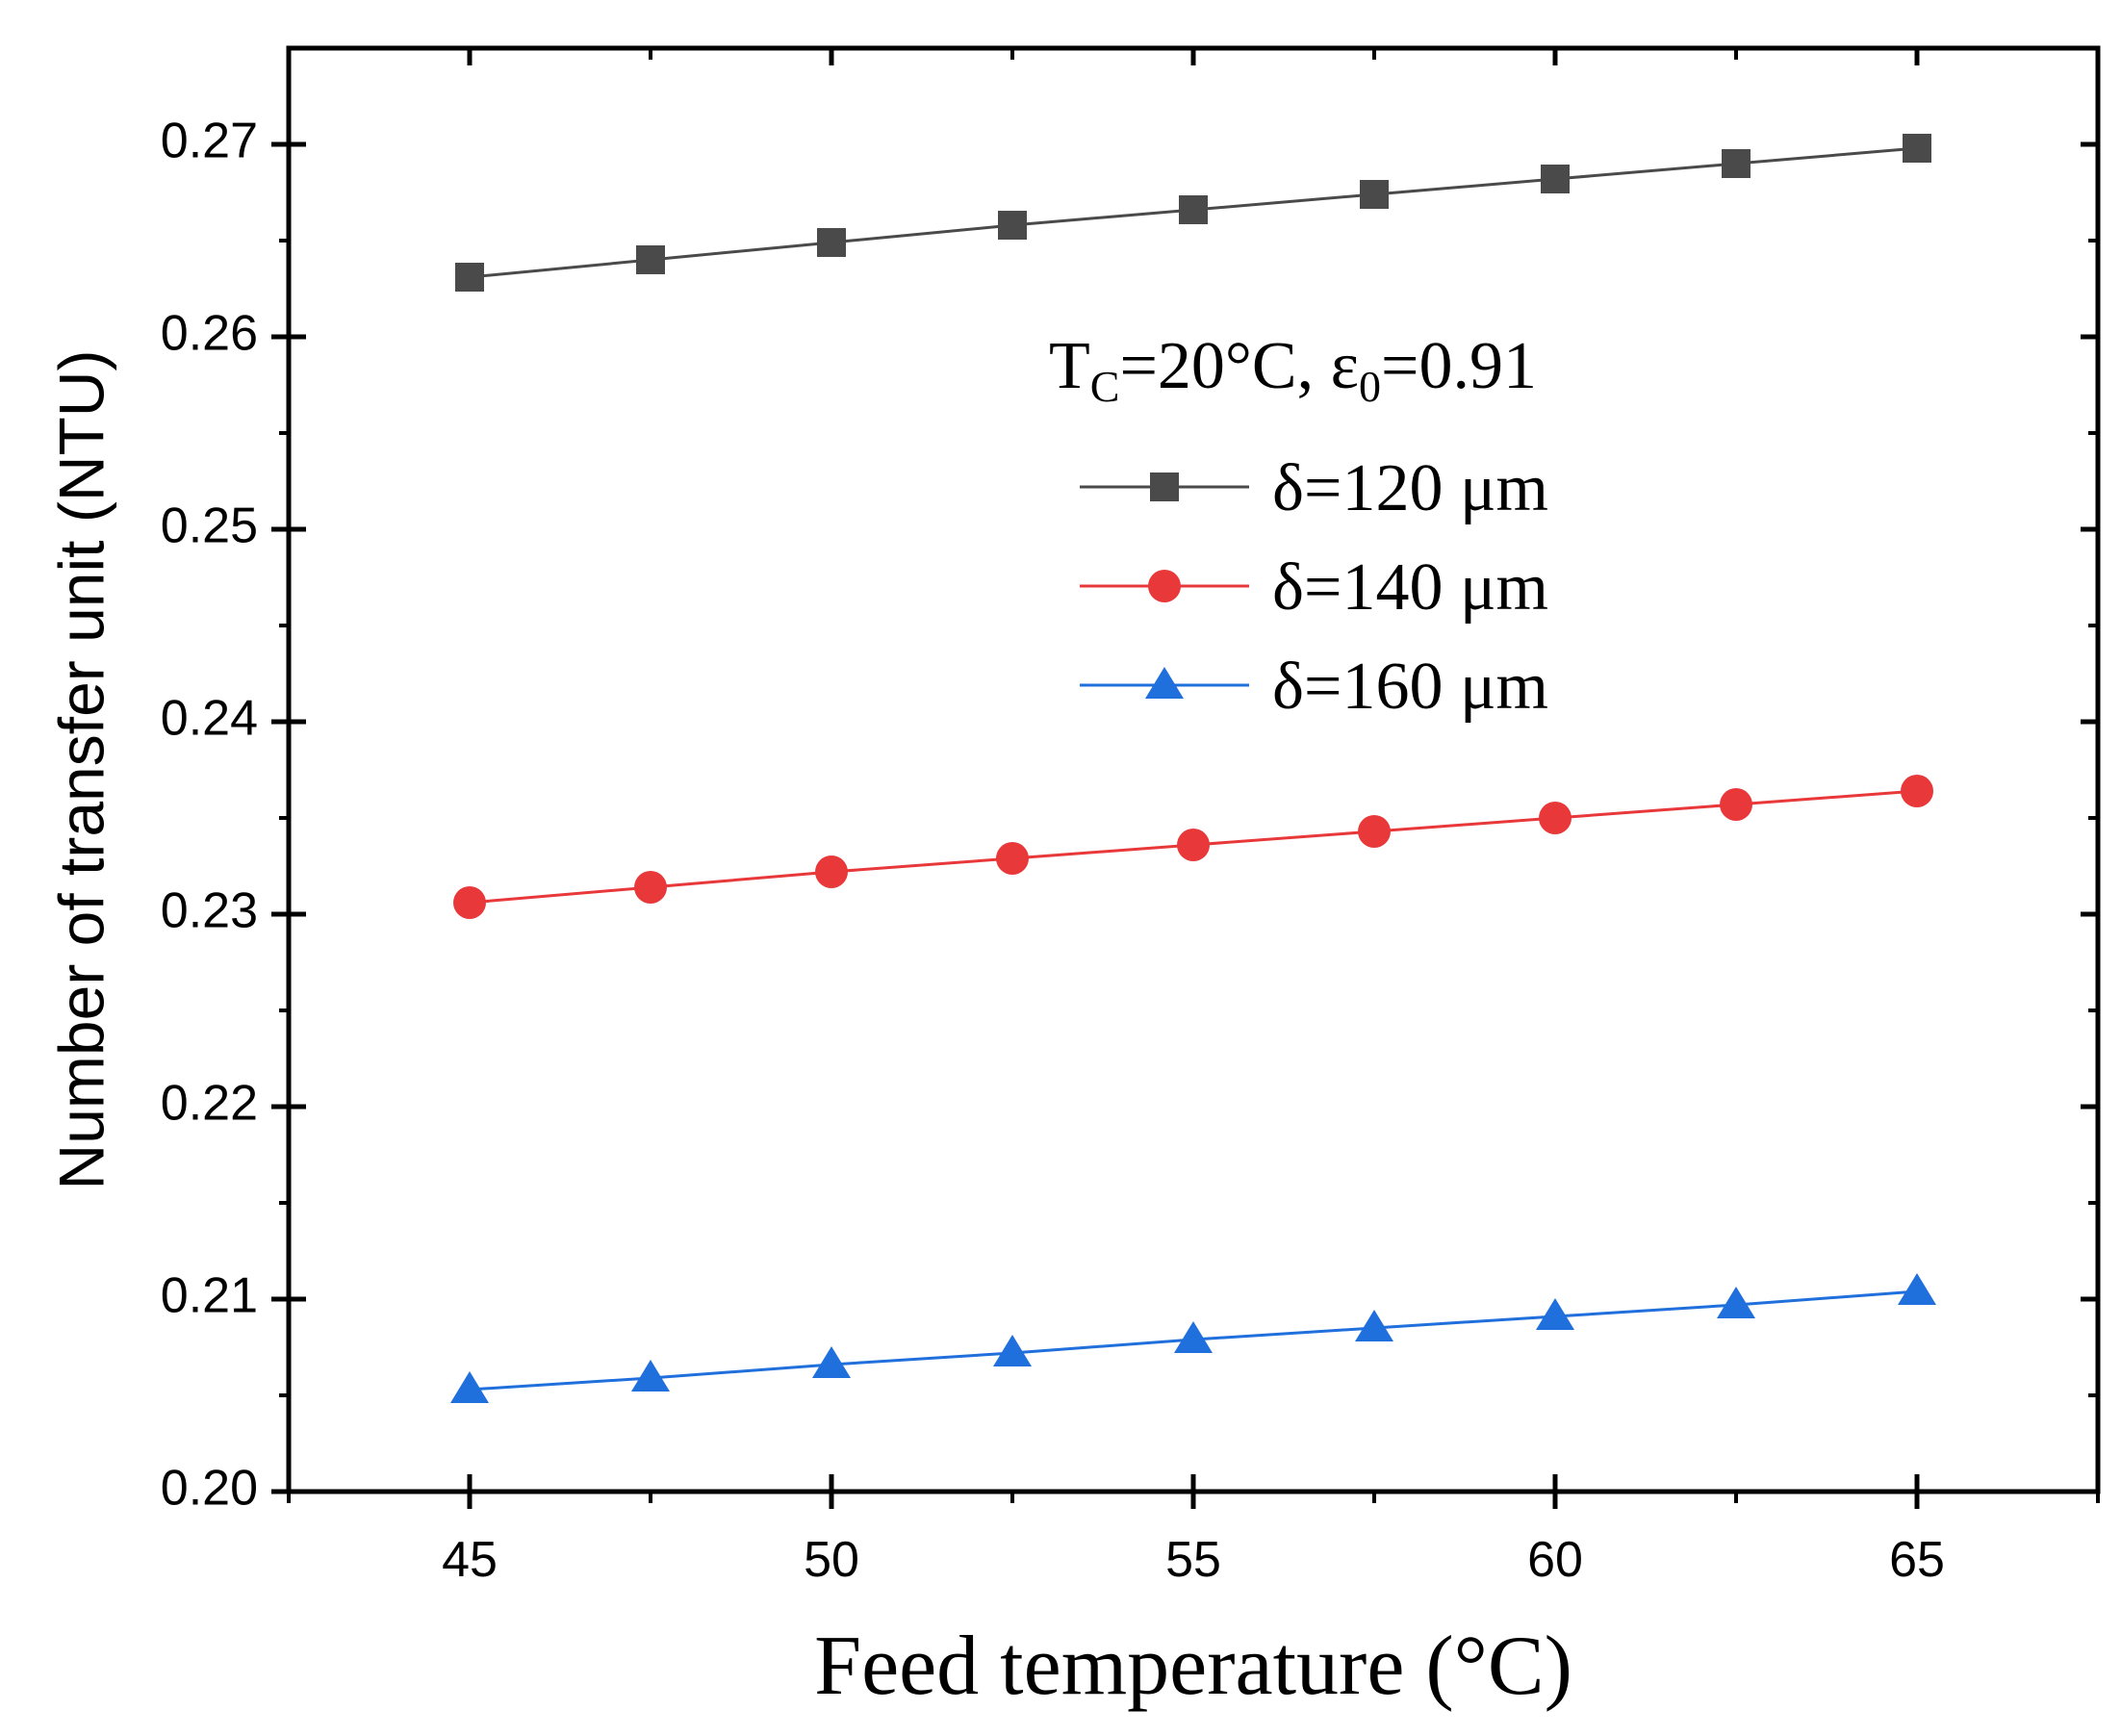 This screenshot has width=2121, height=1736. What do you see at coordinates (209, 911) in the screenshot?
I see `y-tick-label: 0.23` at bounding box center [209, 911].